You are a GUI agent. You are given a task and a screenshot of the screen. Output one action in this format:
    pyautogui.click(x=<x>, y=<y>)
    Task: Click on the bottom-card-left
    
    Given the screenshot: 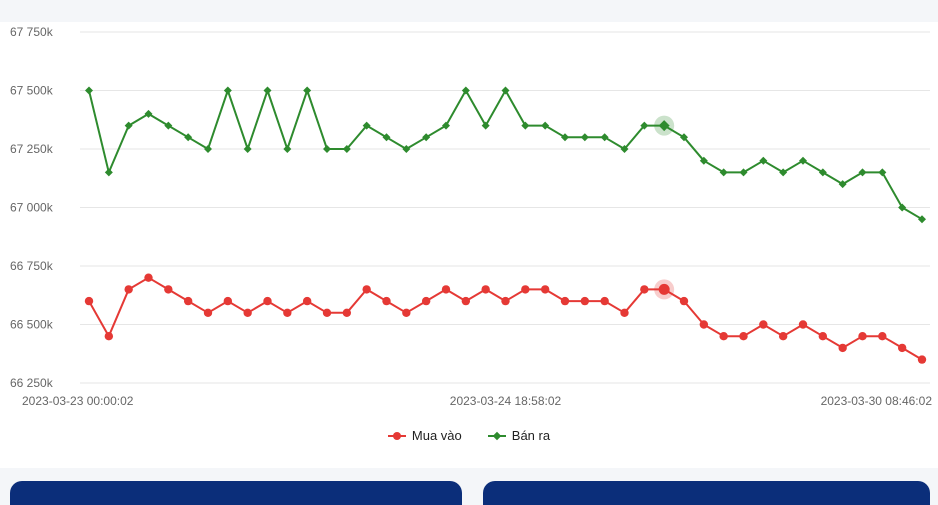 What is the action you would take?
    pyautogui.click(x=236, y=493)
    